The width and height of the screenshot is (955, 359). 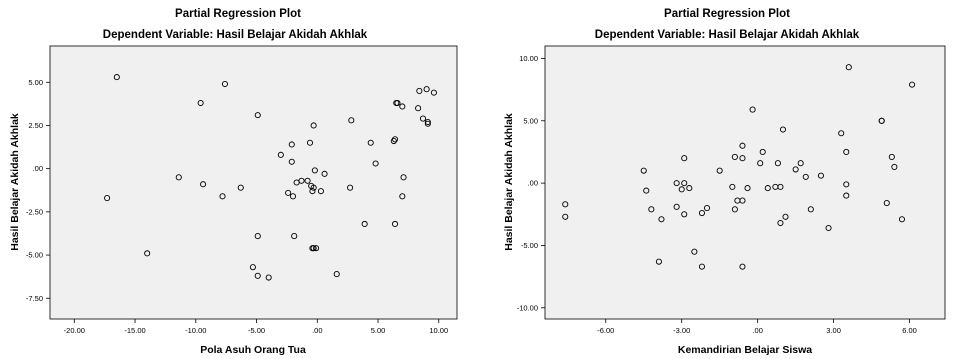 What do you see at coordinates (528, 58) in the screenshot?
I see `y-tick-label: 10.00` at bounding box center [528, 58].